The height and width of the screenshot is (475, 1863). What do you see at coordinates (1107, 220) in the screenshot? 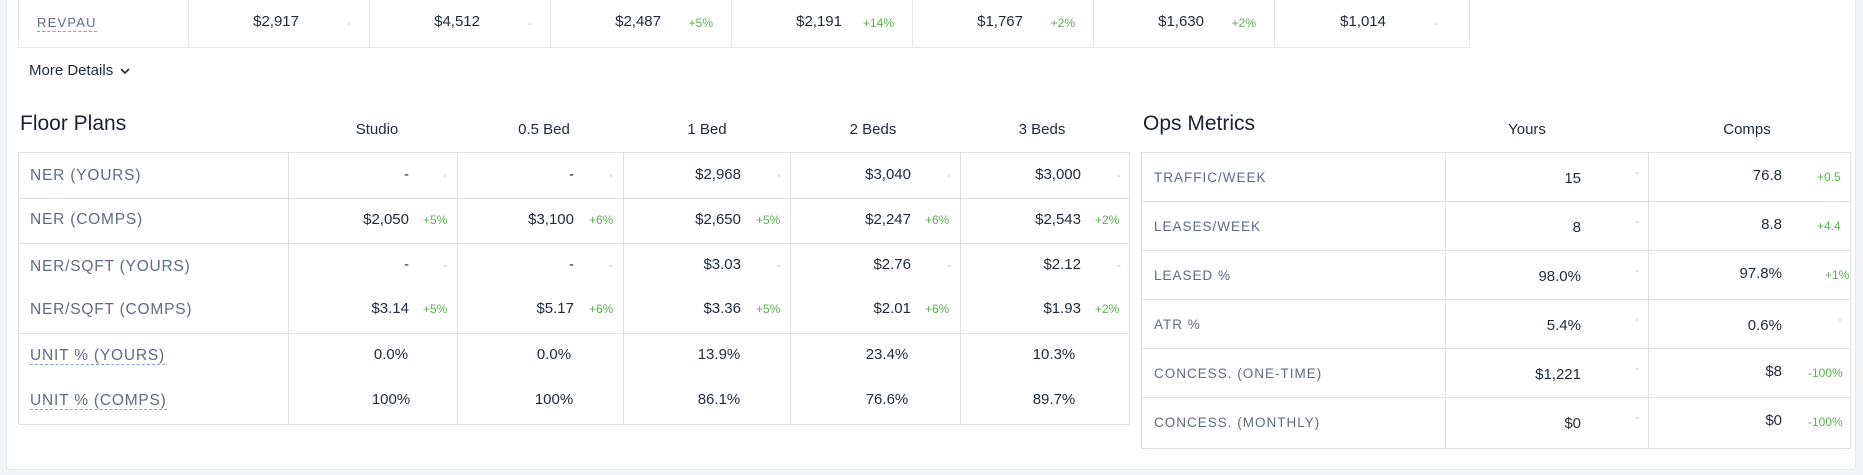
I see `cell-change: +2%` at bounding box center [1107, 220].